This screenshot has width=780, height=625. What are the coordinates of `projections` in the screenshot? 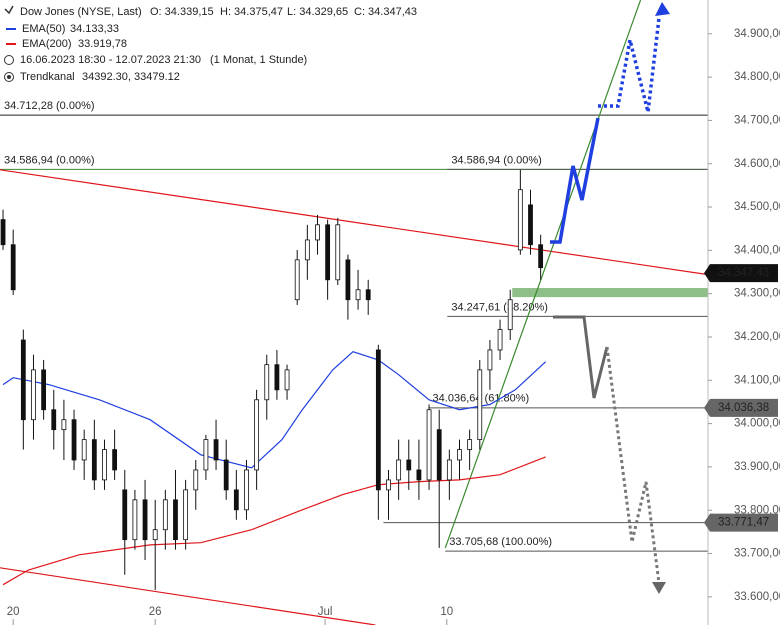 It's located at (610, 298).